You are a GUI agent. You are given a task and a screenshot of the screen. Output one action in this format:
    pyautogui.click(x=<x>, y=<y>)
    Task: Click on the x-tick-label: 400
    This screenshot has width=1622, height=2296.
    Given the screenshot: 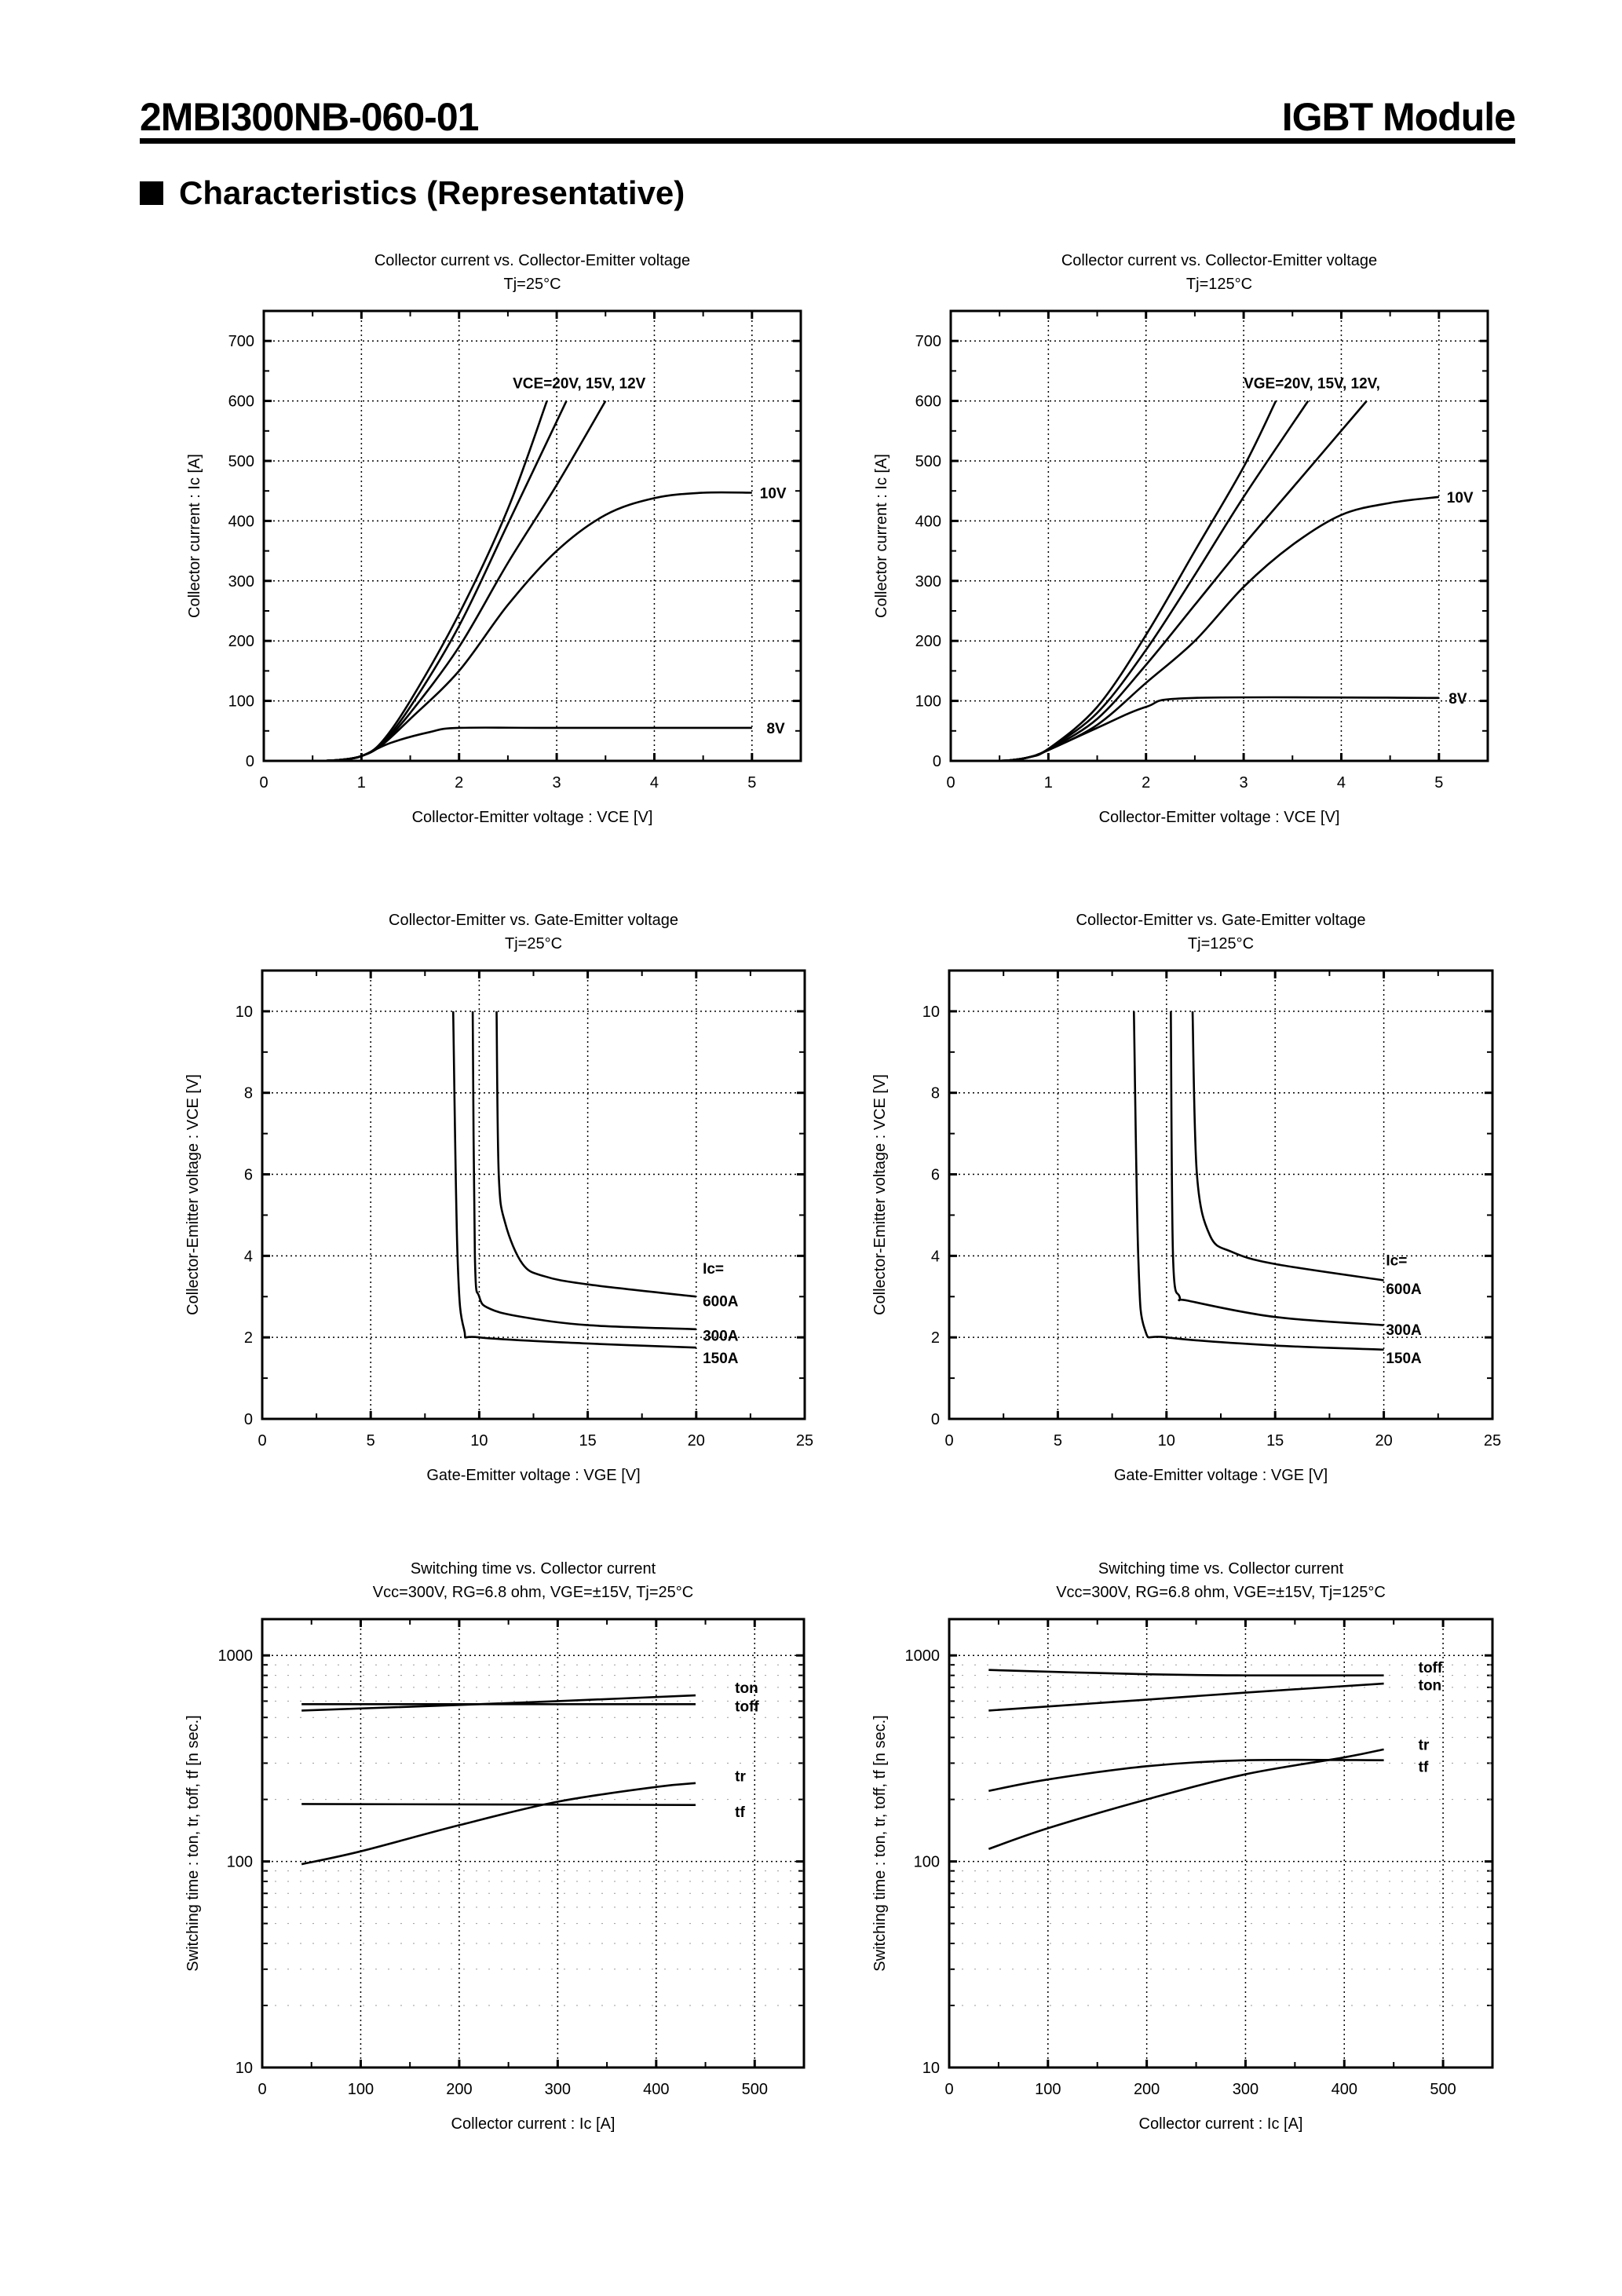 What is the action you would take?
    pyautogui.click(x=656, y=2089)
    